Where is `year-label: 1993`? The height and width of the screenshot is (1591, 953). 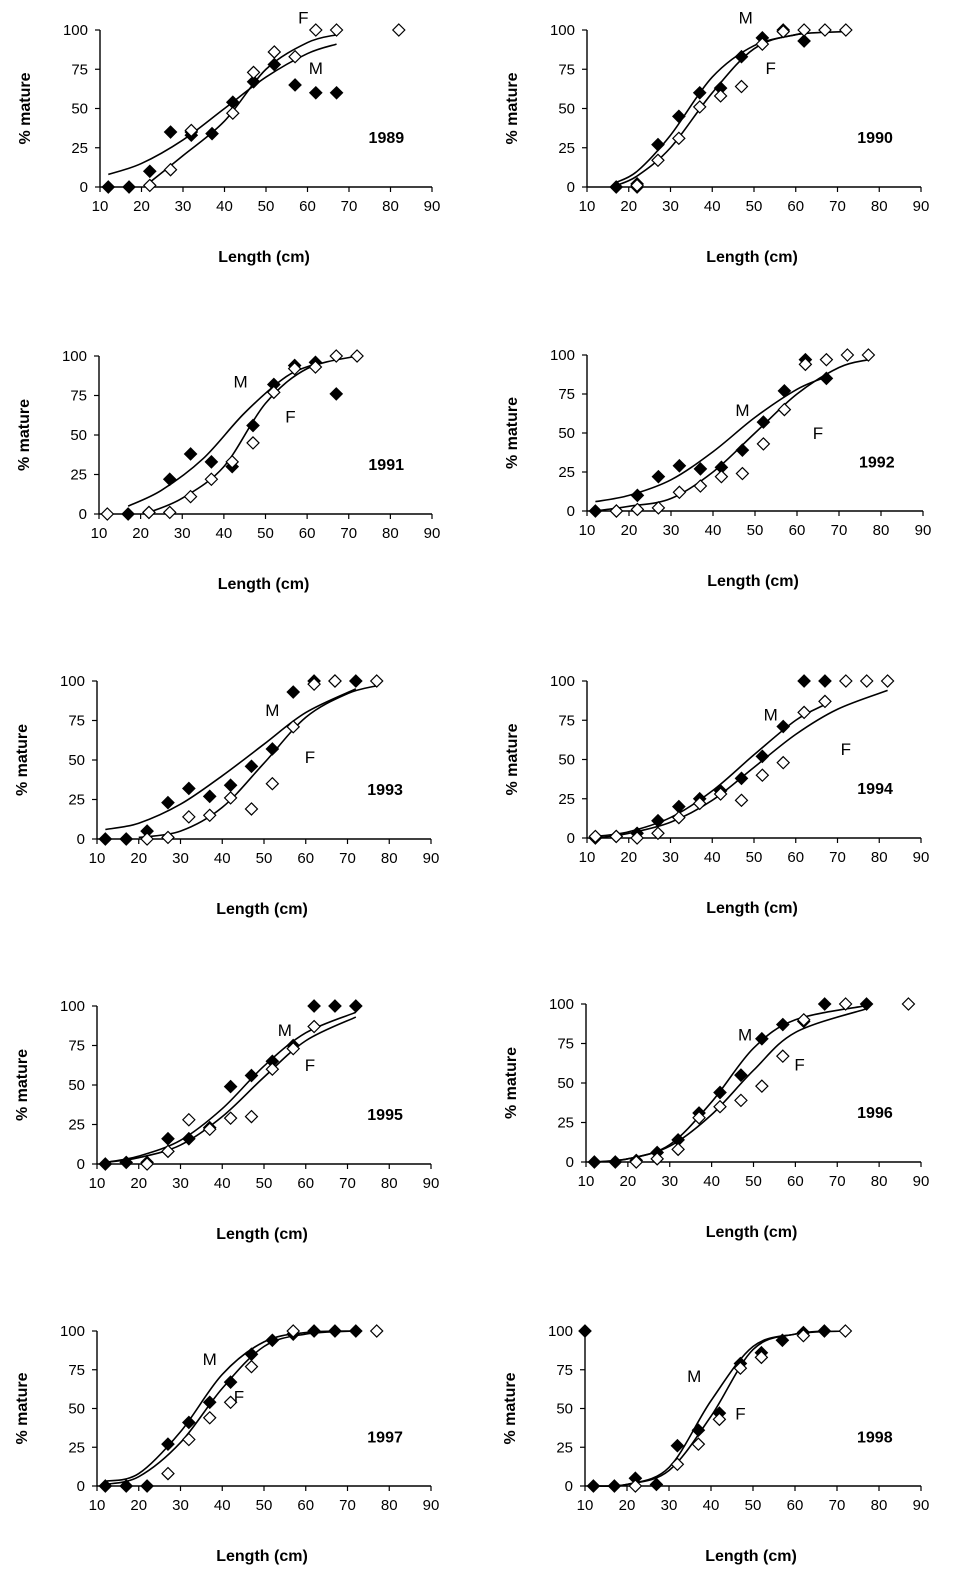 year-label: 1993 is located at coordinates (385, 790).